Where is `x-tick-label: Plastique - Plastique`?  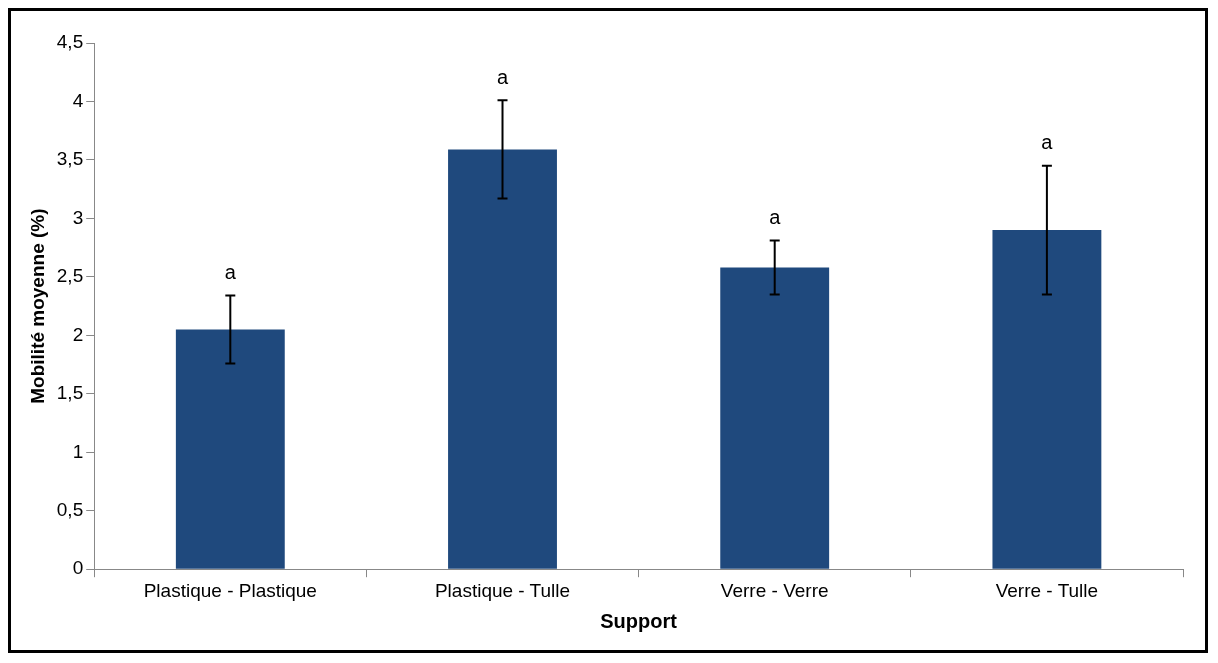 x-tick-label: Plastique - Plastique is located at coordinates (230, 590).